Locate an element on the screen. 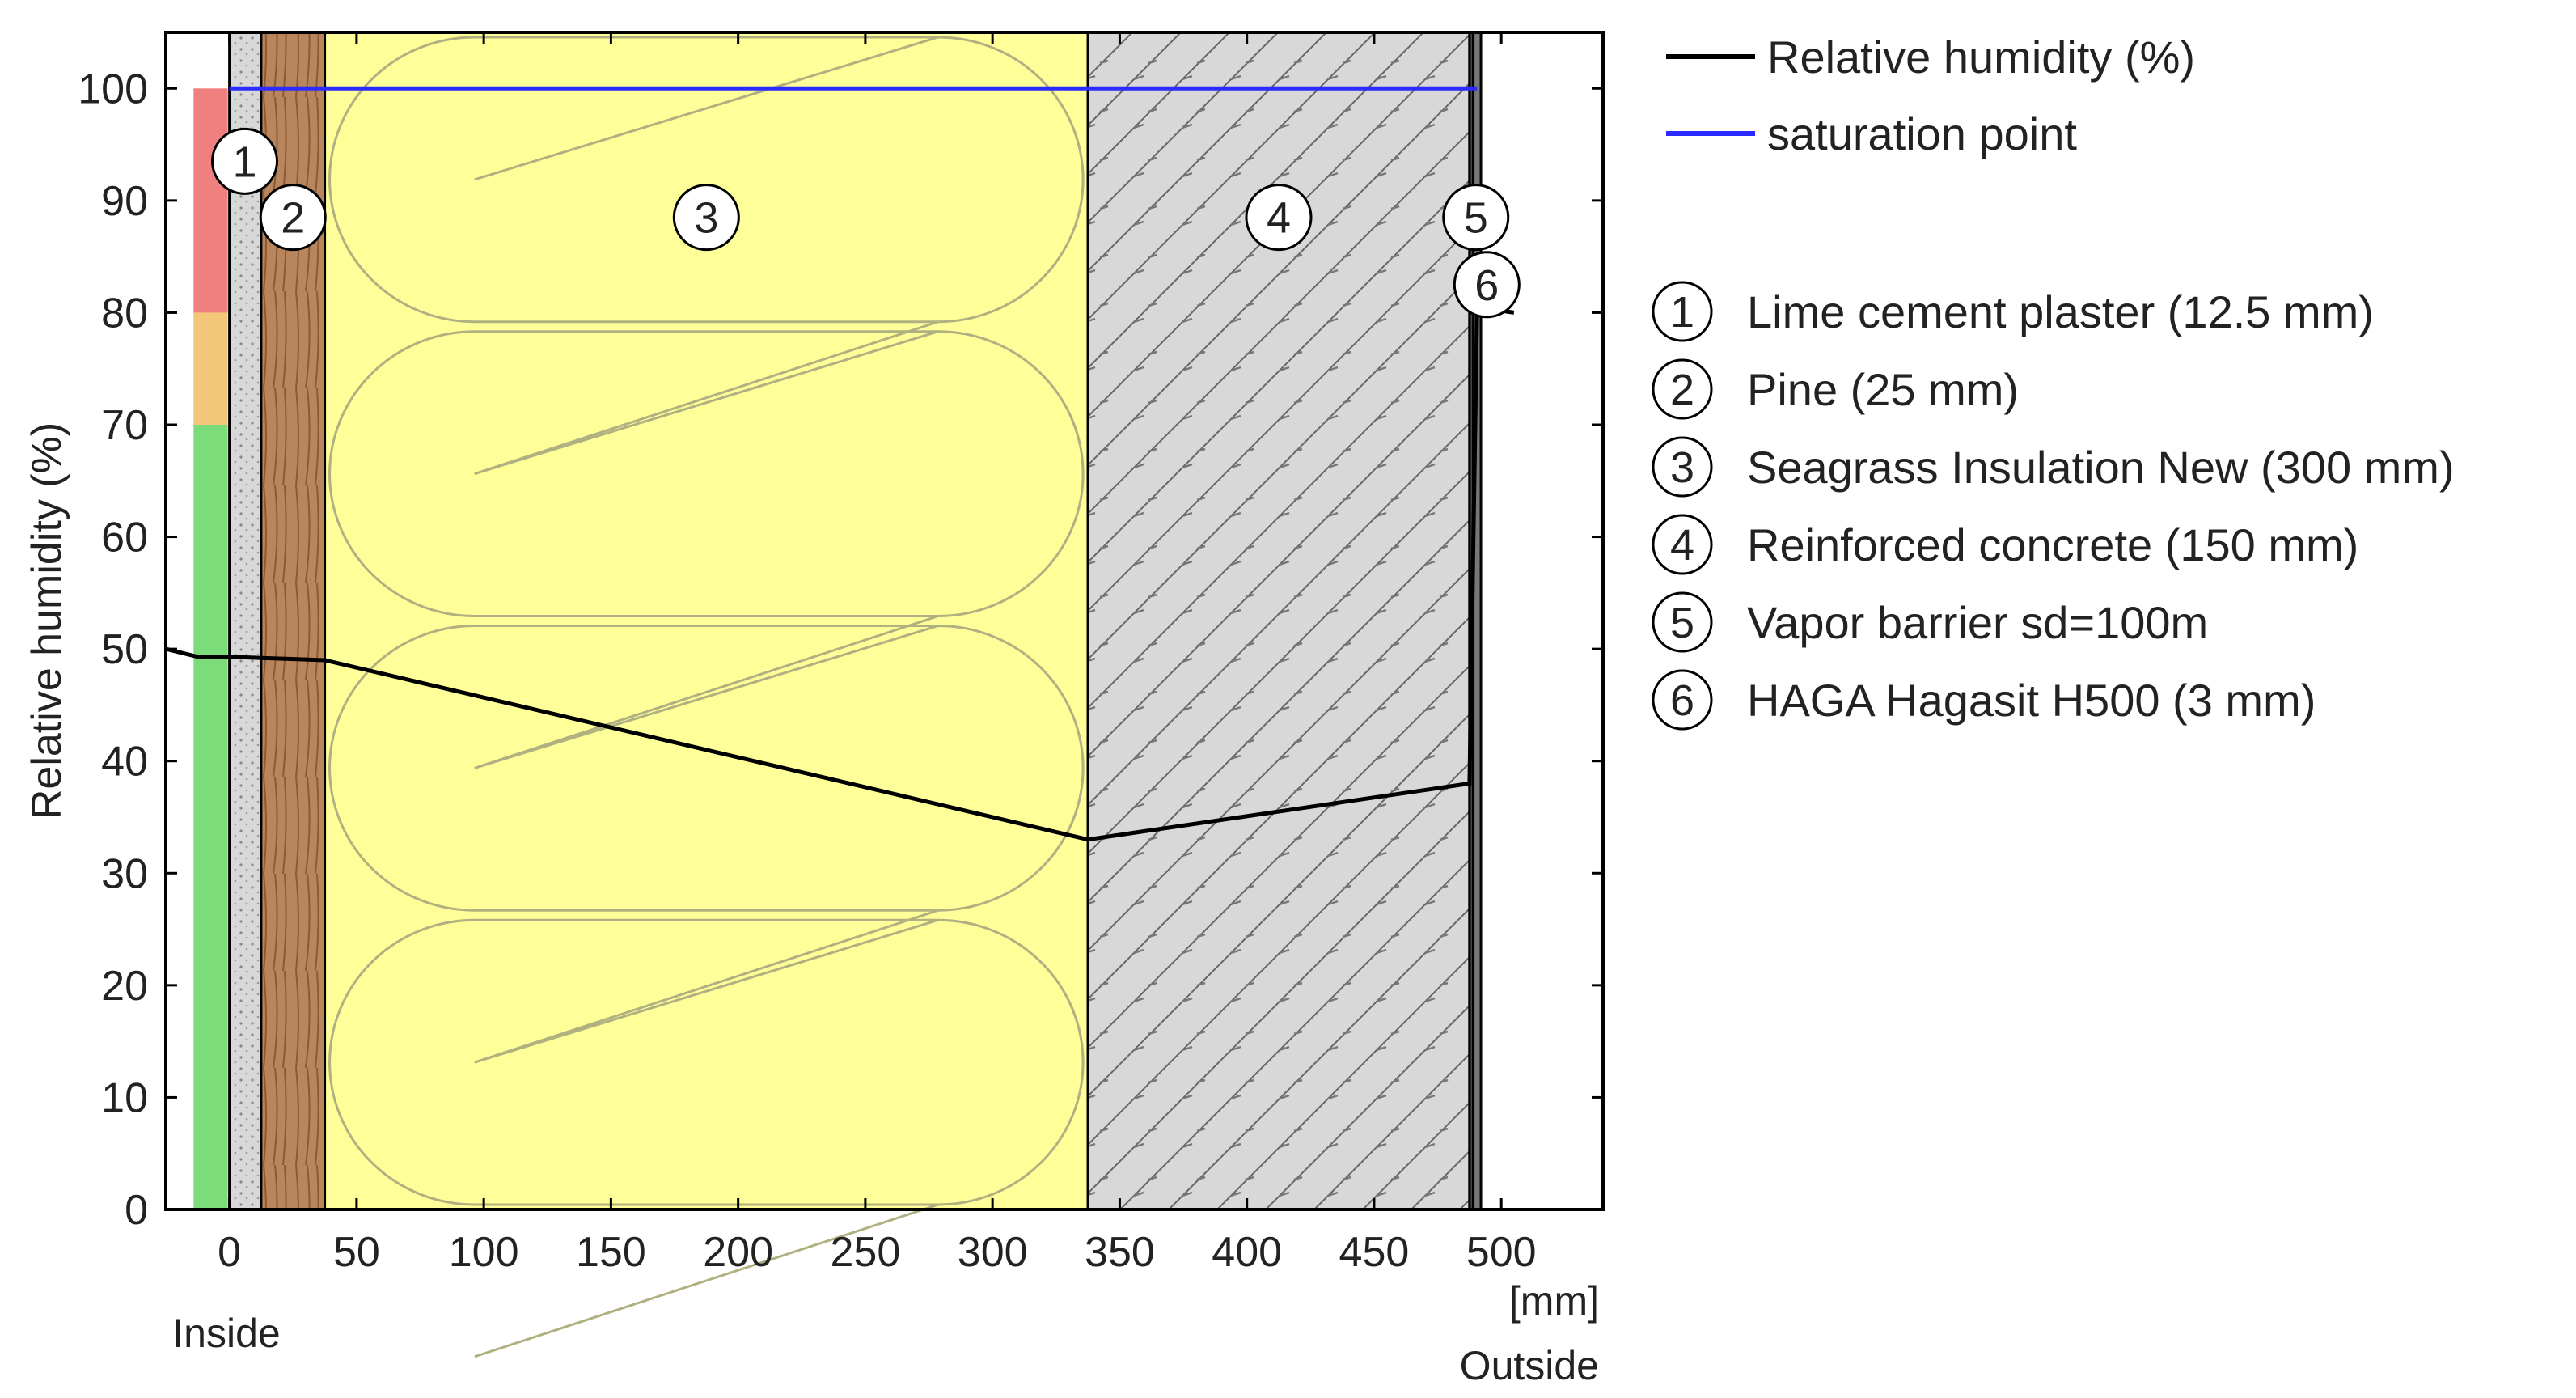 Image resolution: width=2576 pixels, height=1398 pixels. x-tick-label-500: 500 is located at coordinates (1501, 1252).